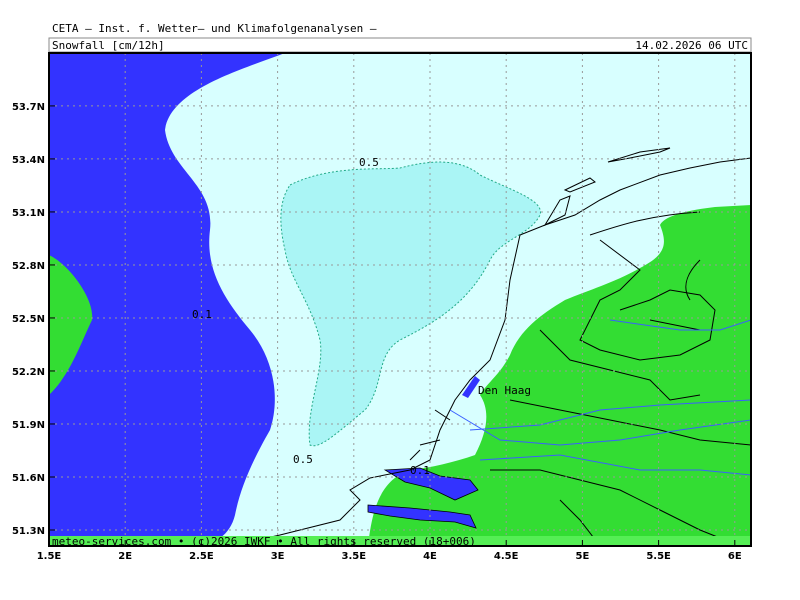 The height and width of the screenshot is (600, 800). I want to click on lon-tick-label: 2.5E, so click(201, 556).